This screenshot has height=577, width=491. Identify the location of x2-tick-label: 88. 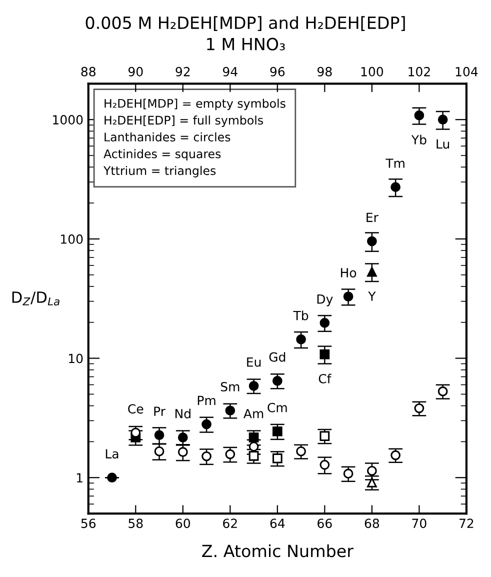
(88, 71).